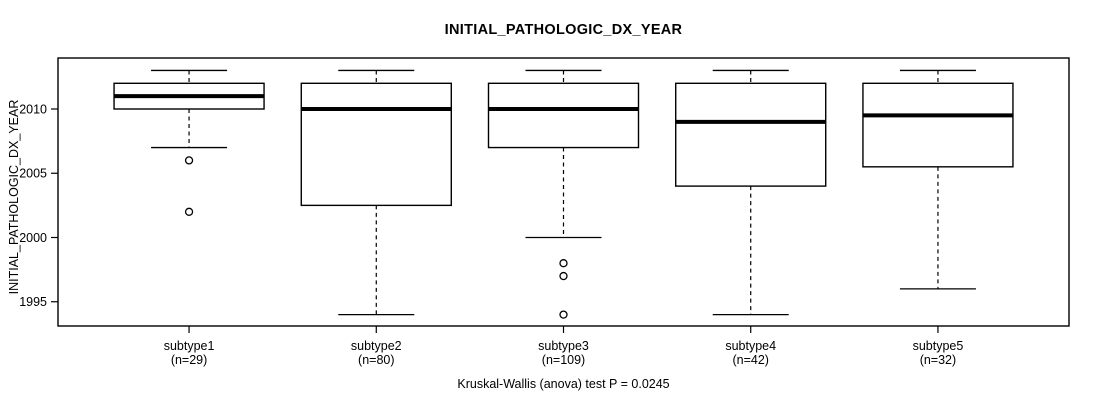  I want to click on y-tick-label: 2010, so click(33, 109).